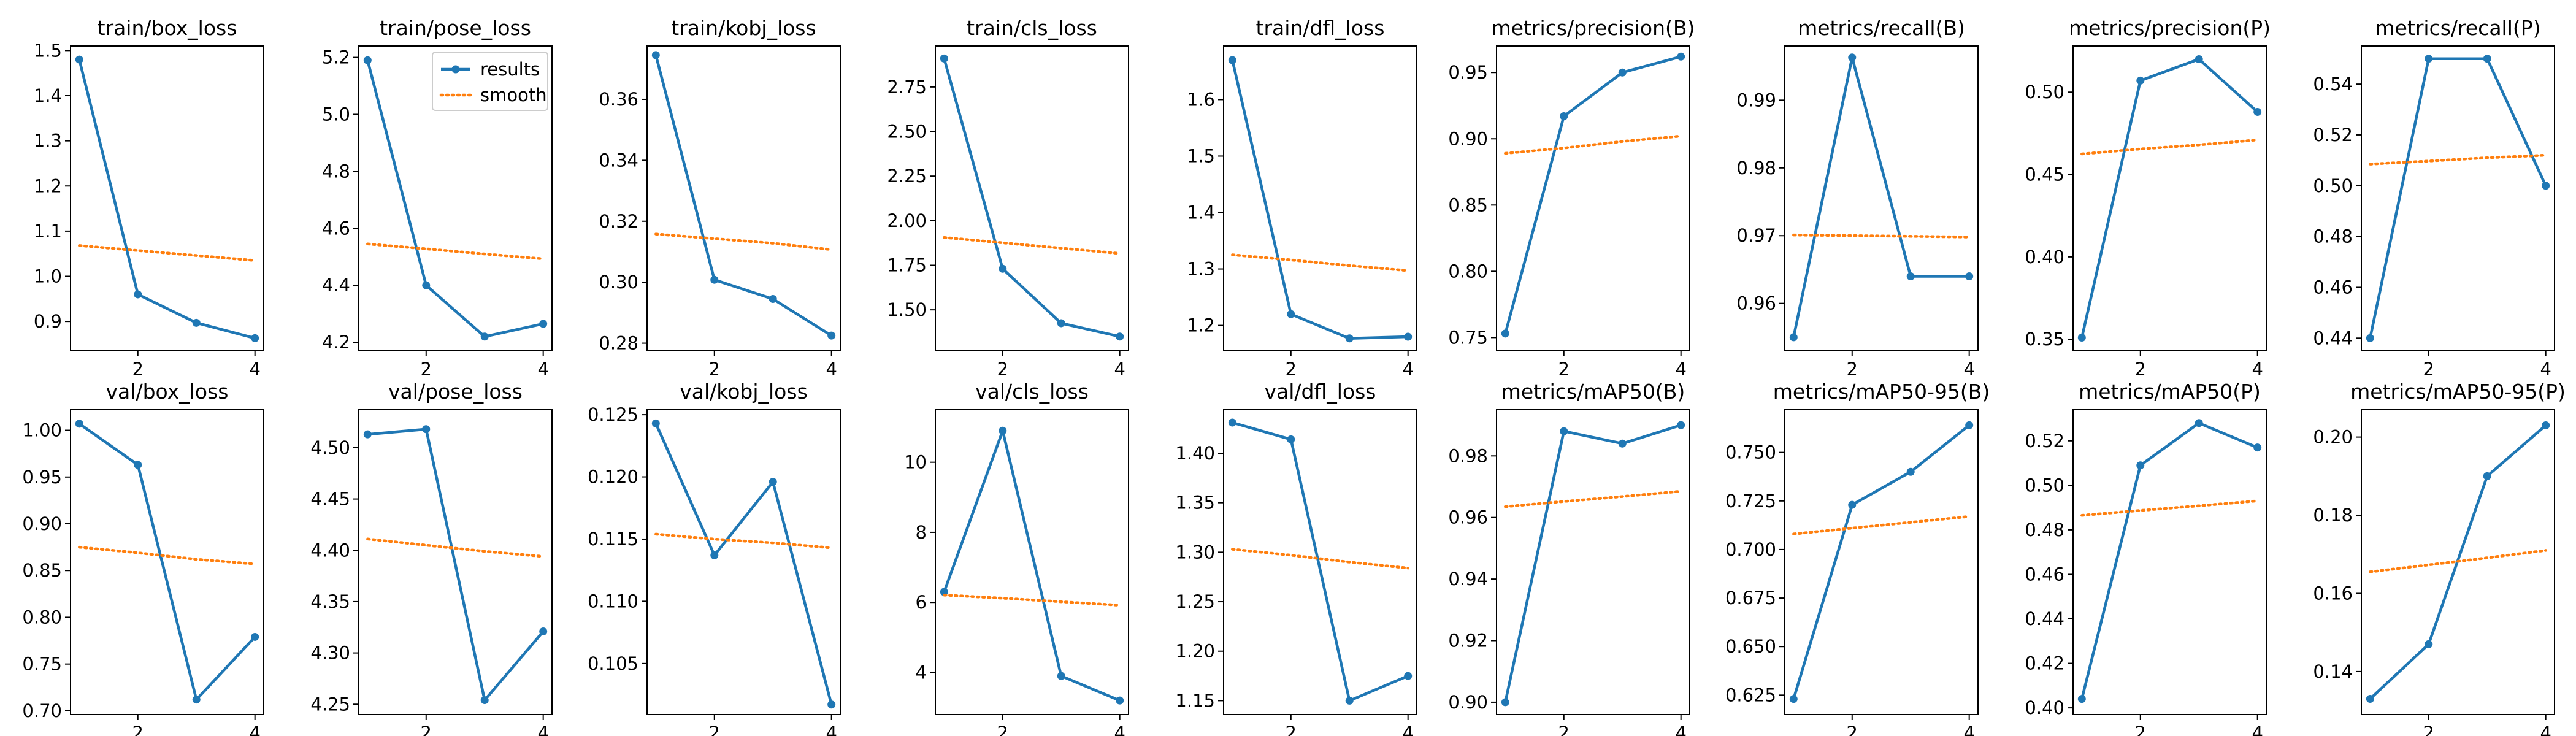 The width and height of the screenshot is (2576, 736). What do you see at coordinates (1468, 702) in the screenshot?
I see `y-tick-label: 0.90` at bounding box center [1468, 702].